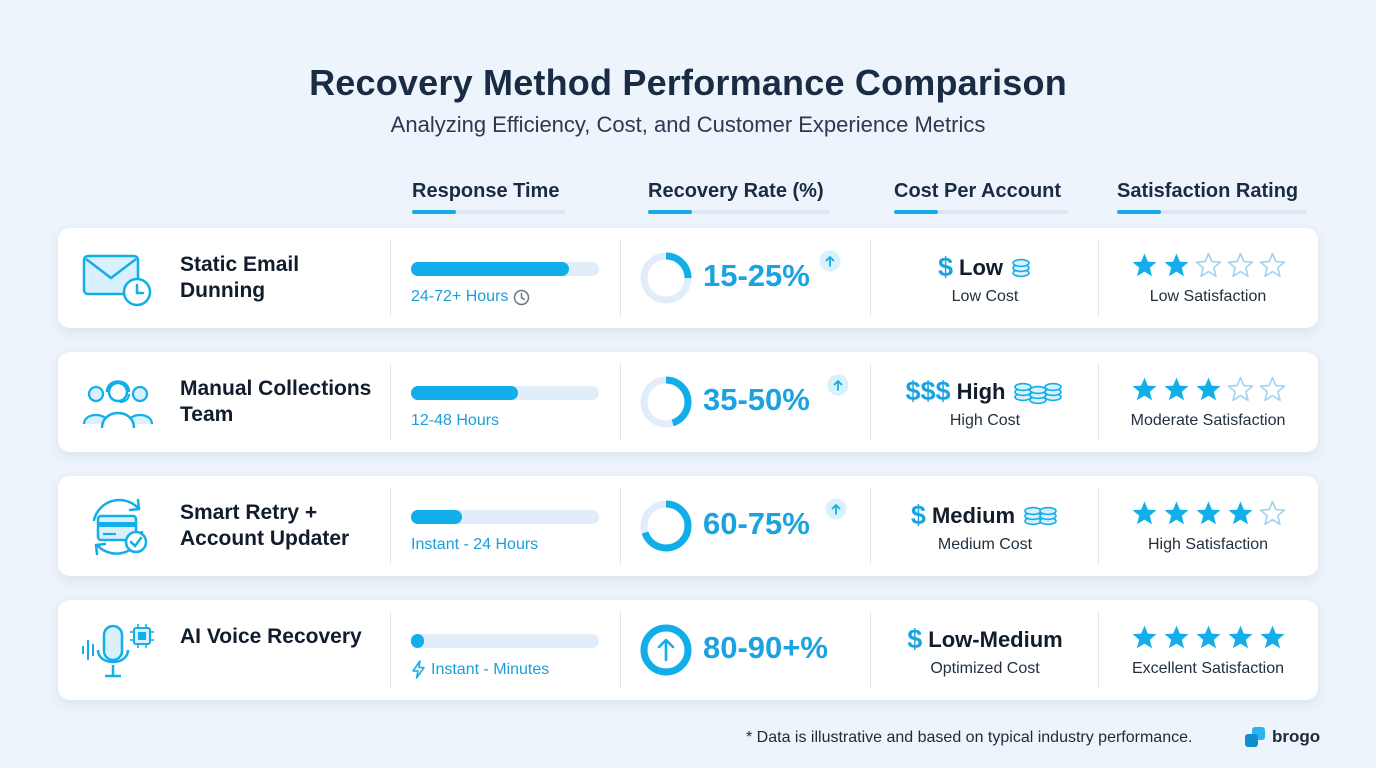 The width and height of the screenshot is (1376, 768). I want to click on lightning-icon, so click(418, 669).